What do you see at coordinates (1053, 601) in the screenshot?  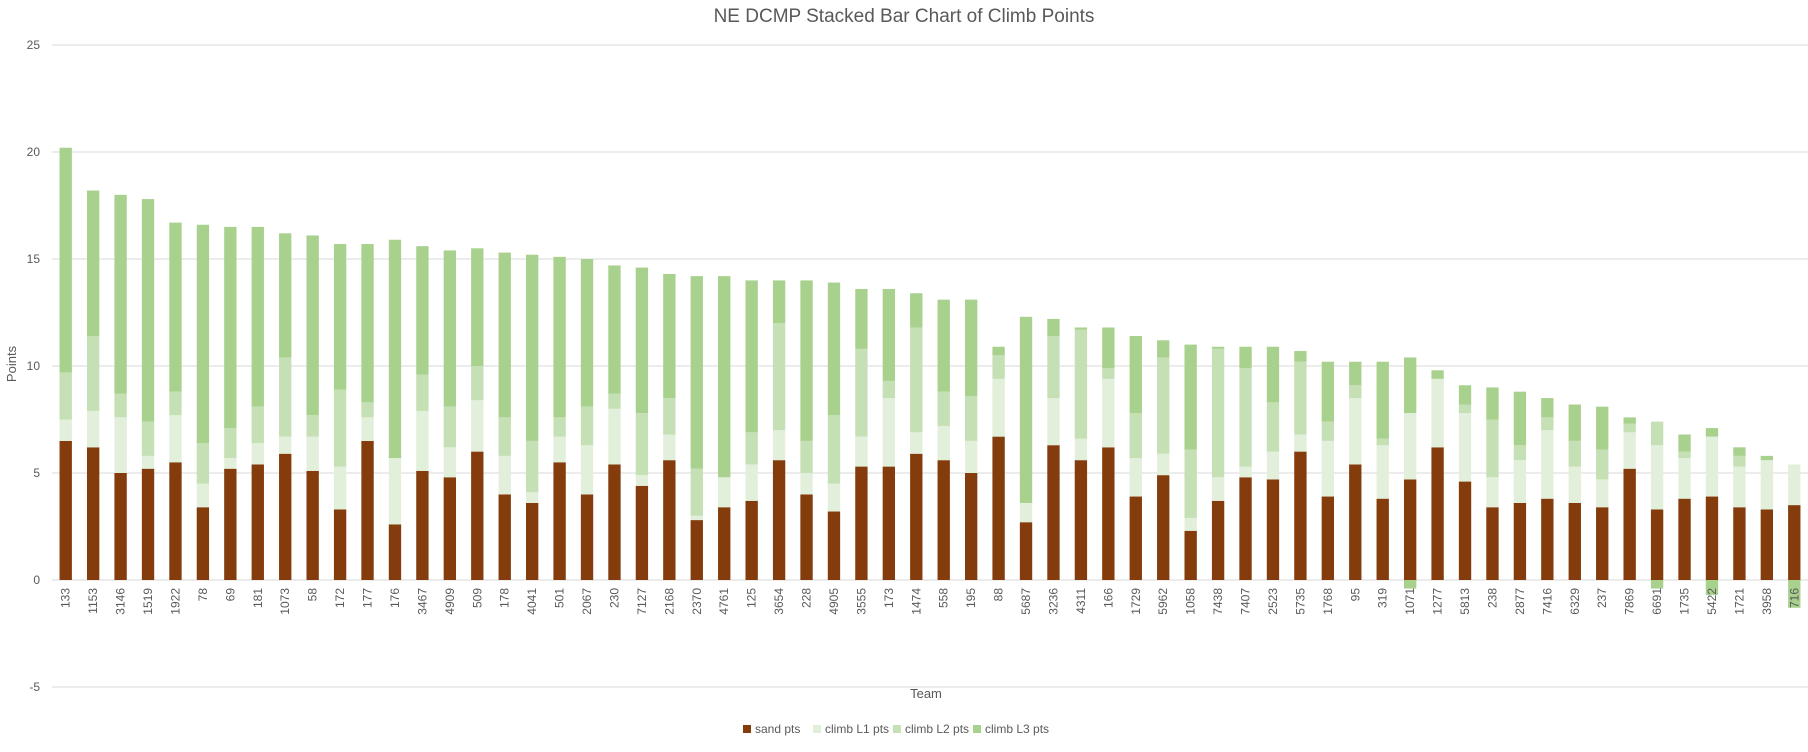 I see `x-tick-label: 3236` at bounding box center [1053, 601].